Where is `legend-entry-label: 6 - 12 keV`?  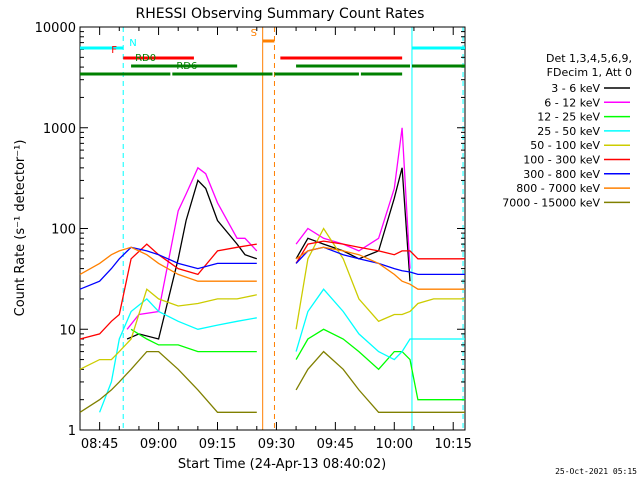
legend-entry-label: 6 - 12 keV is located at coordinates (572, 102).